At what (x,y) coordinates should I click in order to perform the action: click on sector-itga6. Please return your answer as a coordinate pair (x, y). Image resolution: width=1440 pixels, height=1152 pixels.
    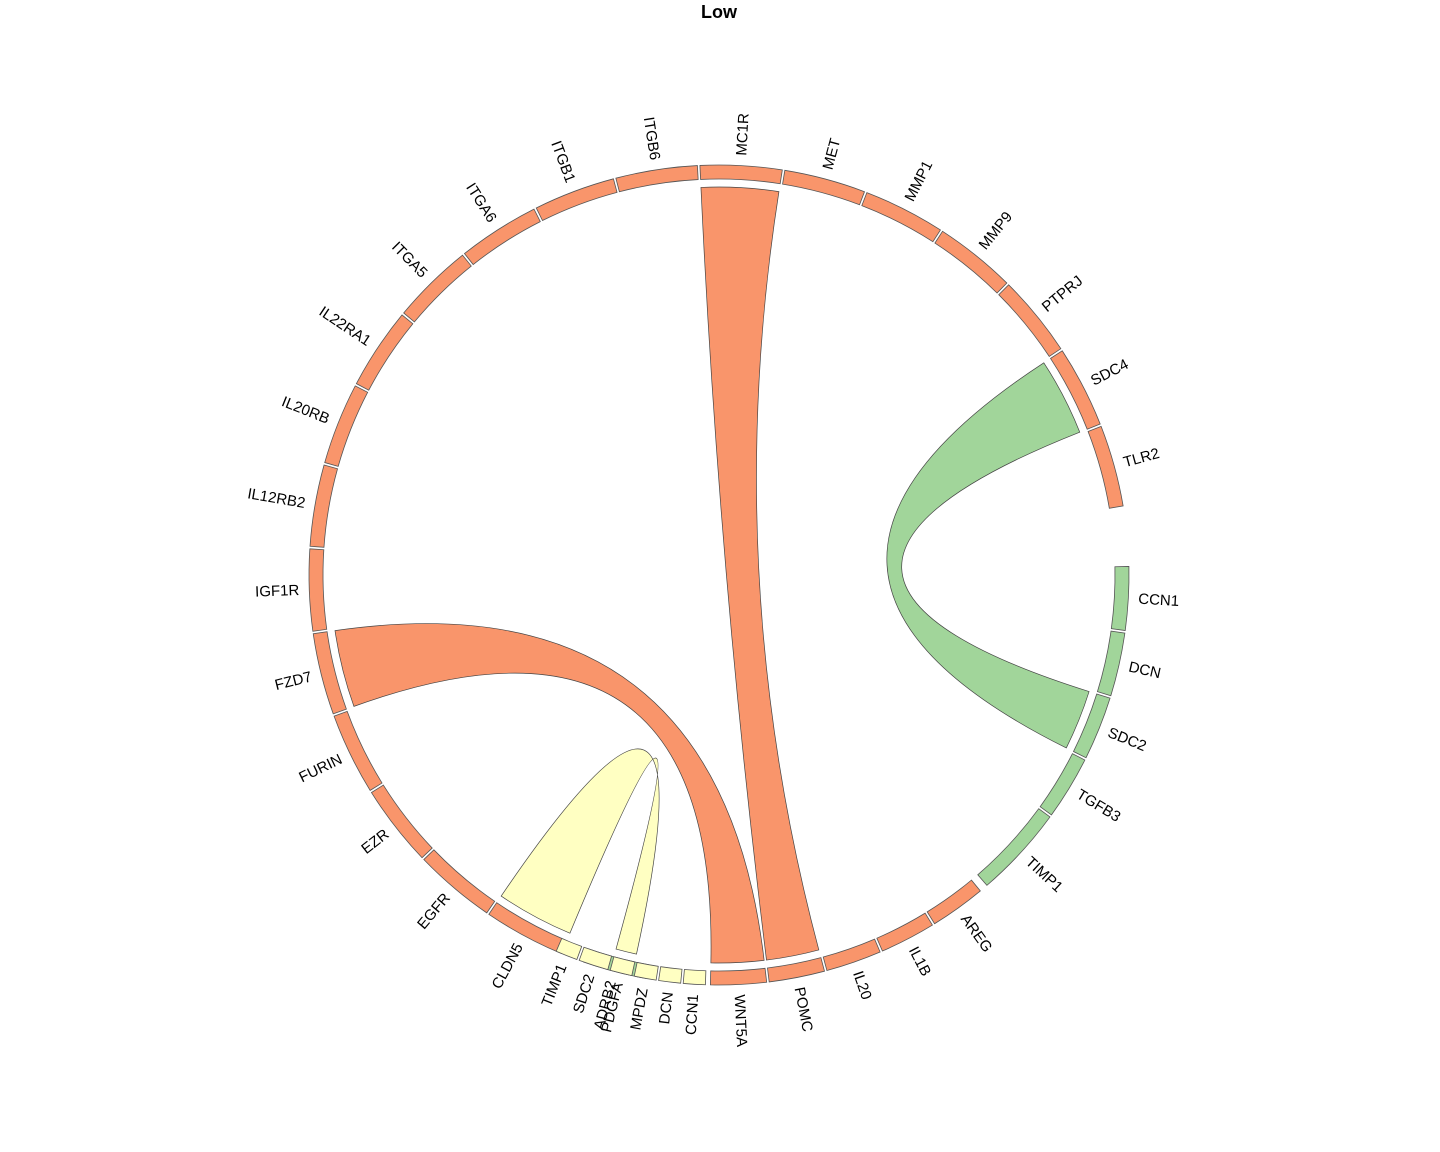
    Looking at the image, I should click on (502, 237).